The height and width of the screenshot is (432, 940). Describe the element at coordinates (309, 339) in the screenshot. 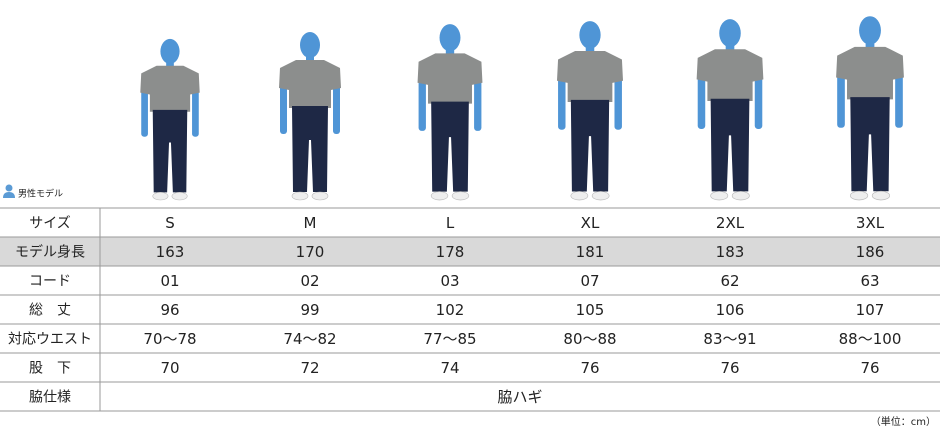

I see `cell: 74〜82` at that location.